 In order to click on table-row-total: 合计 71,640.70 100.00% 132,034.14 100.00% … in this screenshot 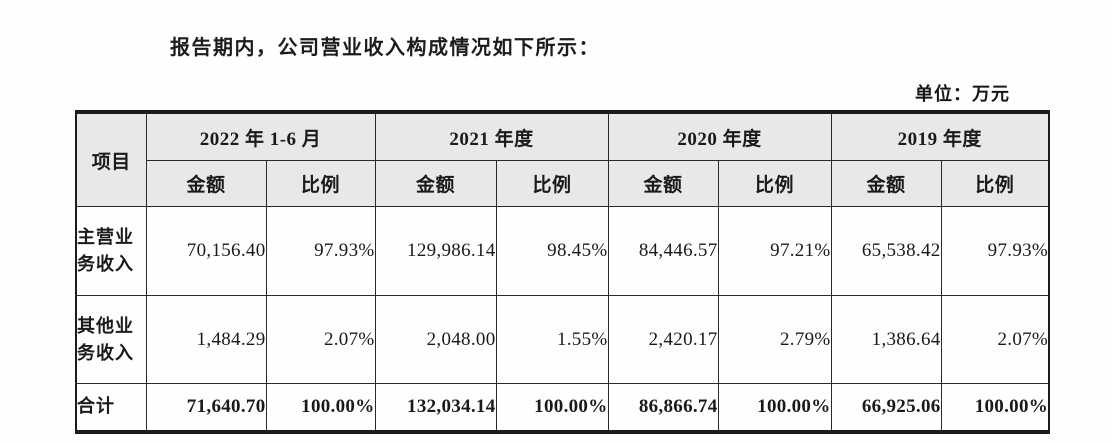, I will do `click(562, 407)`.